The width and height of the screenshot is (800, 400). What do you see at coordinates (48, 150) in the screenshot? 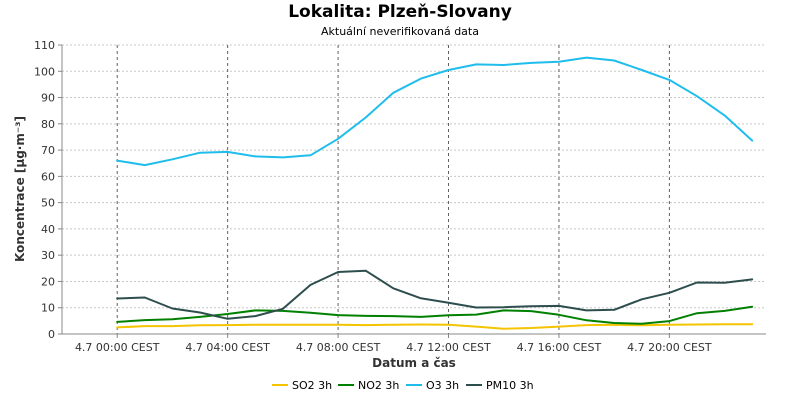
I see `y-tick-label: 70` at bounding box center [48, 150].